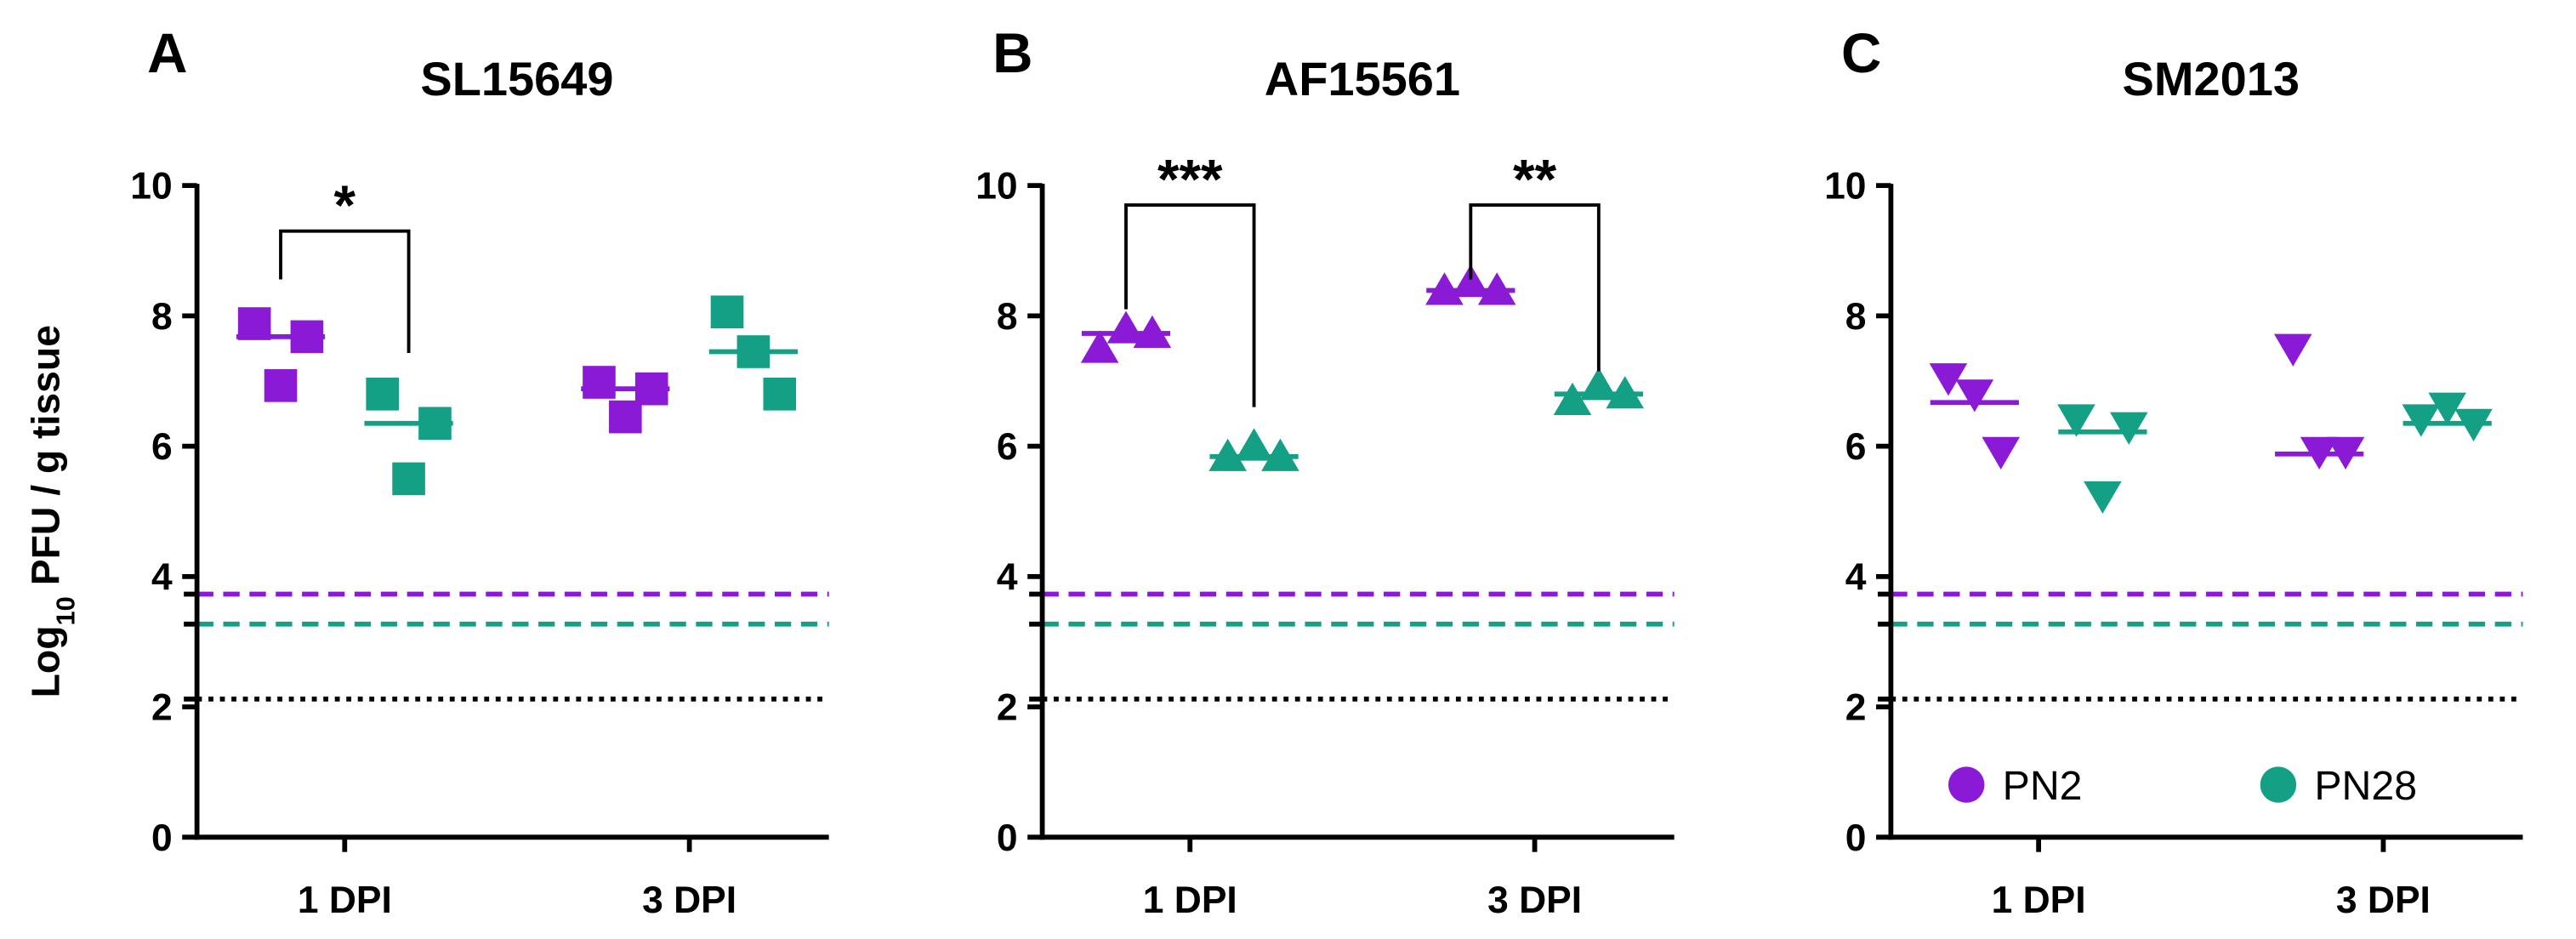  What do you see at coordinates (1861, 53) in the screenshot?
I see `panel-letter: C` at bounding box center [1861, 53].